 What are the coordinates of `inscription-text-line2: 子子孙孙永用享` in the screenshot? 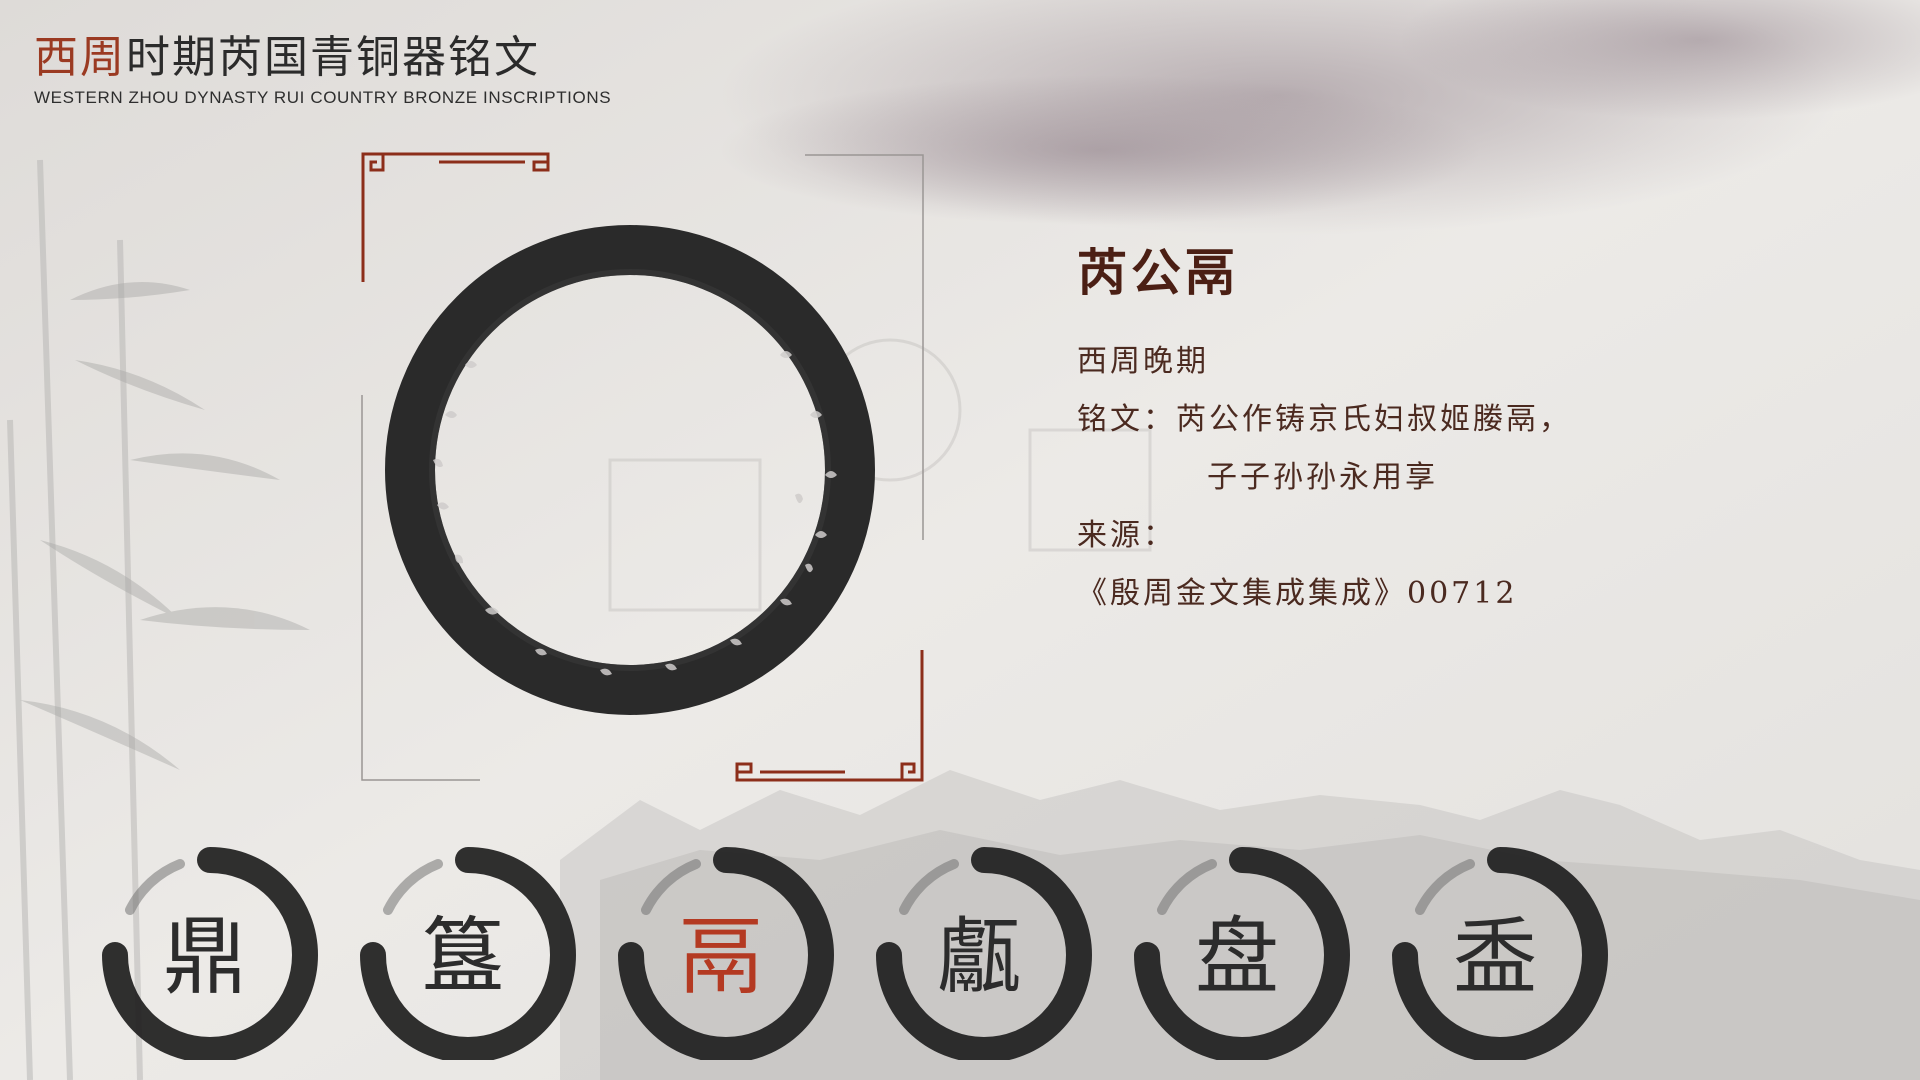 It's located at (1322, 477).